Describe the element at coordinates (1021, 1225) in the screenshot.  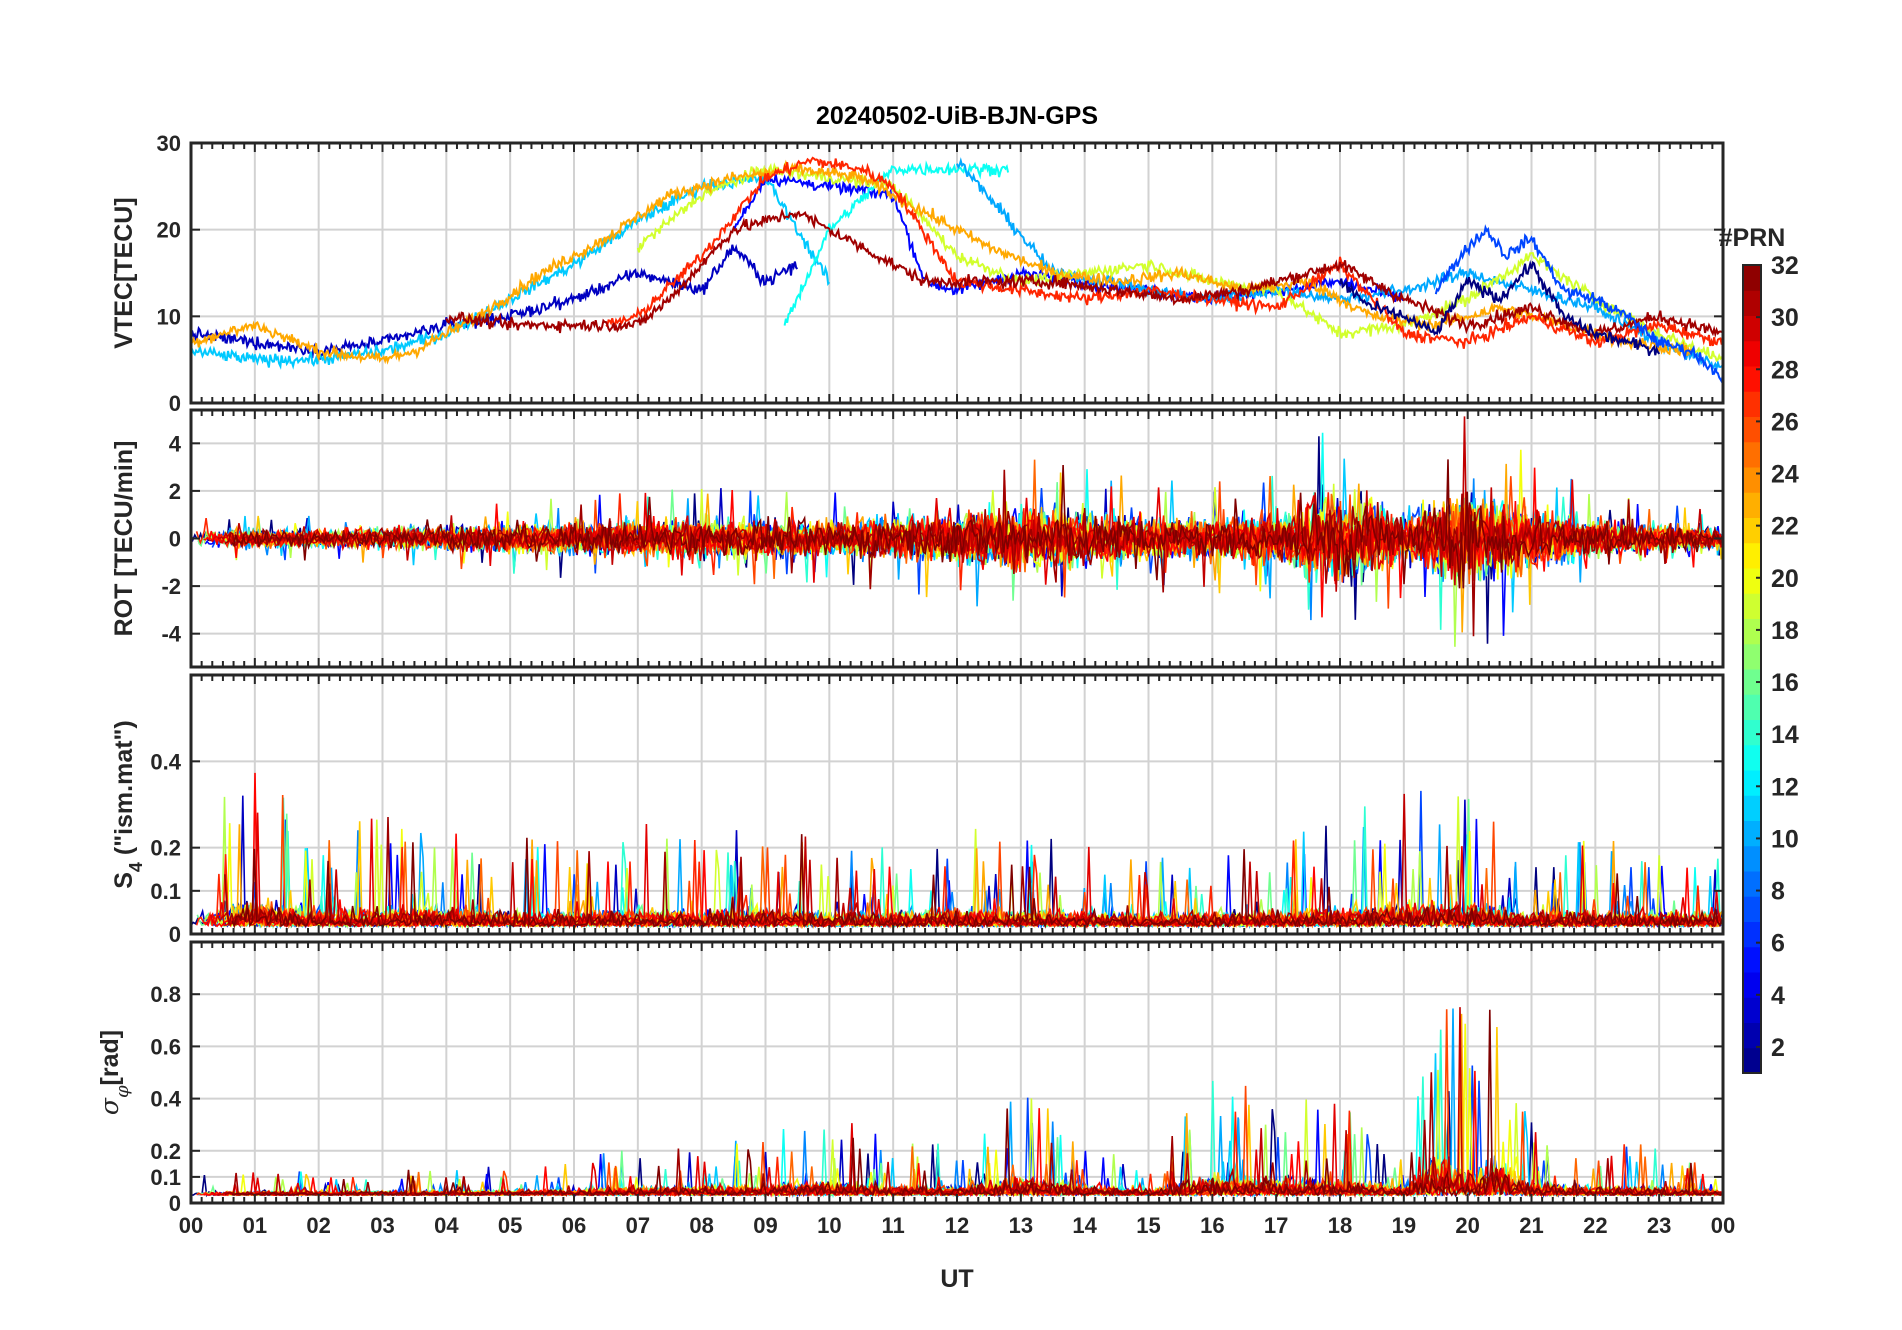
I see `x-tick-label: 13` at that location.